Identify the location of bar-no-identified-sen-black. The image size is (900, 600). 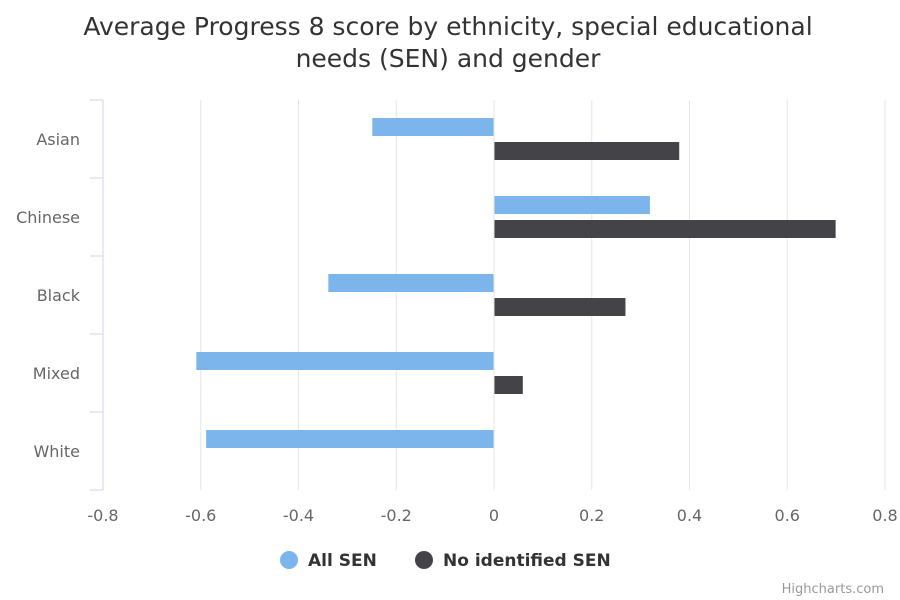
(560, 307).